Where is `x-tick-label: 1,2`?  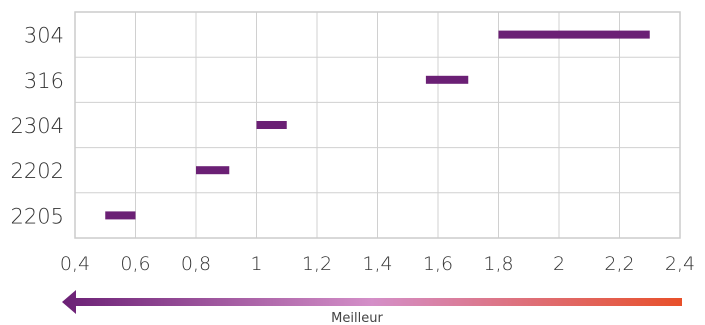
x-tick-label: 1,2 is located at coordinates (317, 264).